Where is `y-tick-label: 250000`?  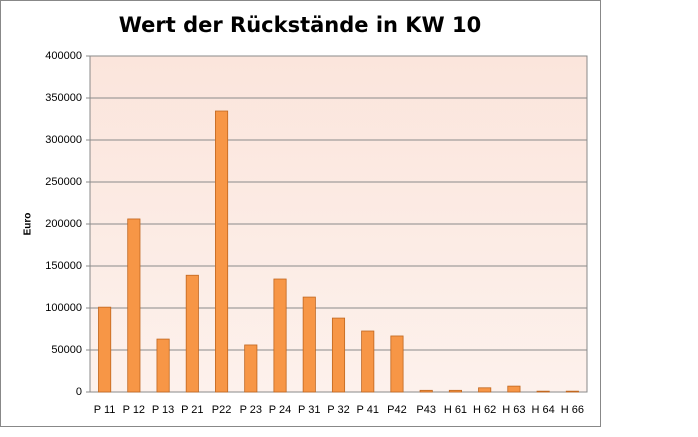 y-tick-label: 250000 is located at coordinates (63, 182).